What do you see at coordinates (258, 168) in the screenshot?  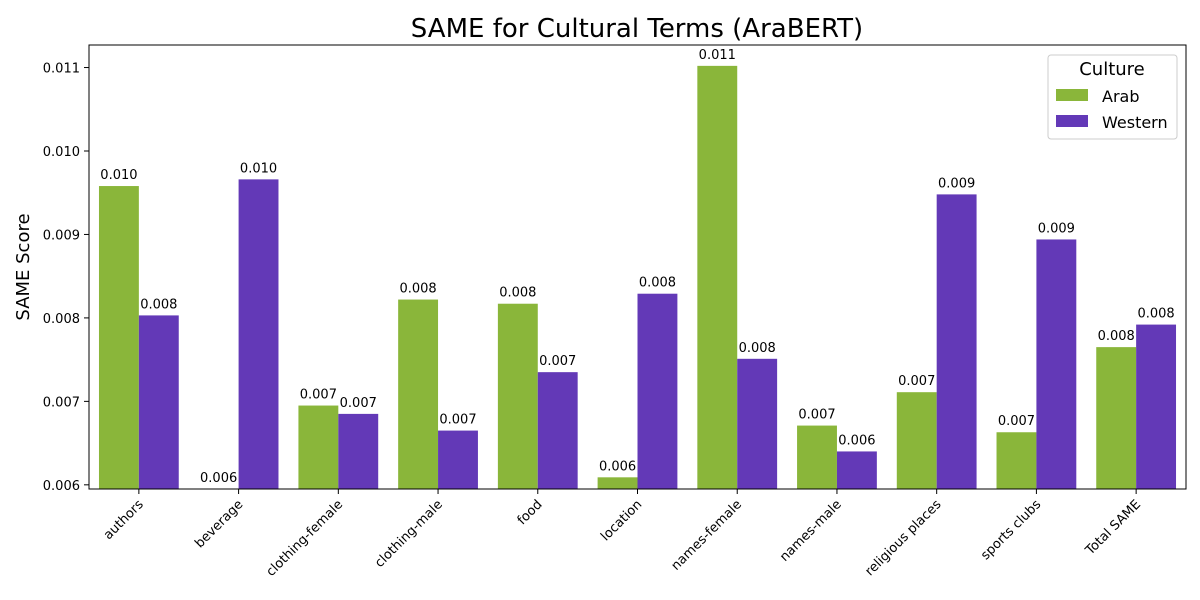 I see `data-label-western-beverage: 0.010` at bounding box center [258, 168].